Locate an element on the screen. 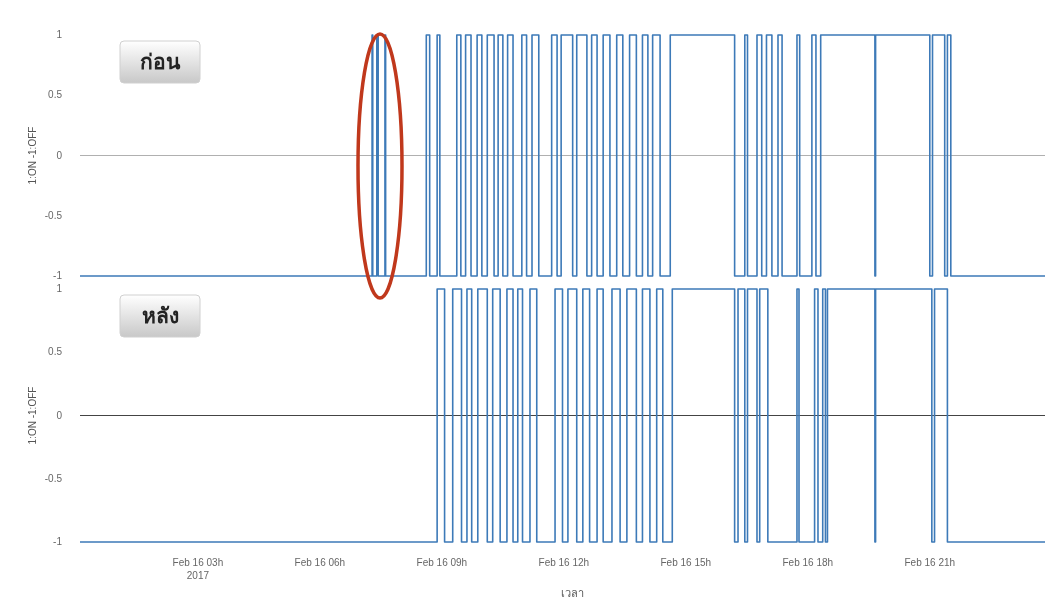 This screenshot has width=1053, height=602. annotation: ก่อน is located at coordinates (160, 61).